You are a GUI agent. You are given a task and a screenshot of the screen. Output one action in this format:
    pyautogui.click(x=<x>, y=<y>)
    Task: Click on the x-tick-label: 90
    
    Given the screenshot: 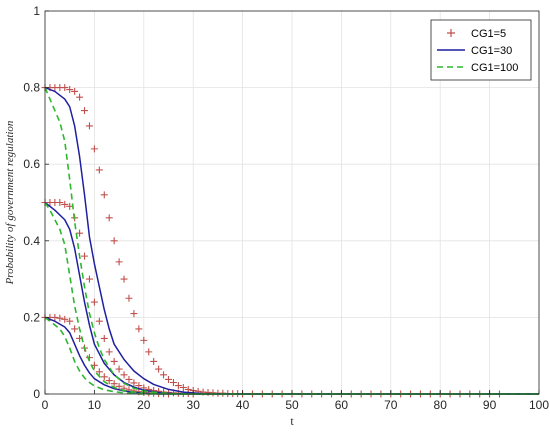 What is the action you would take?
    pyautogui.click(x=490, y=405)
    